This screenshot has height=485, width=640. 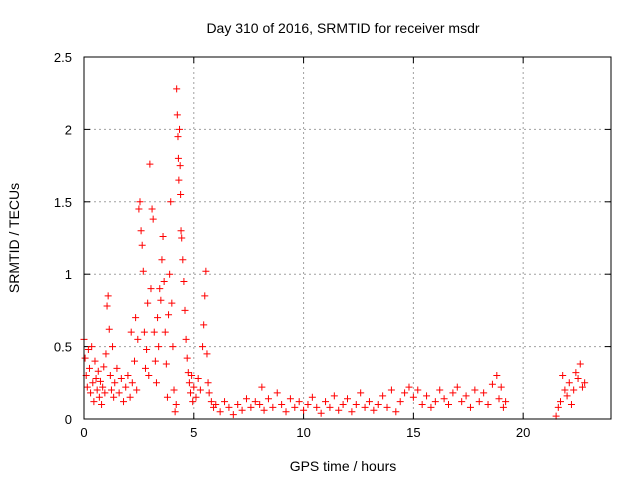 What do you see at coordinates (343, 466) in the screenshot?
I see `x-axis-label: GPS time / hours` at bounding box center [343, 466].